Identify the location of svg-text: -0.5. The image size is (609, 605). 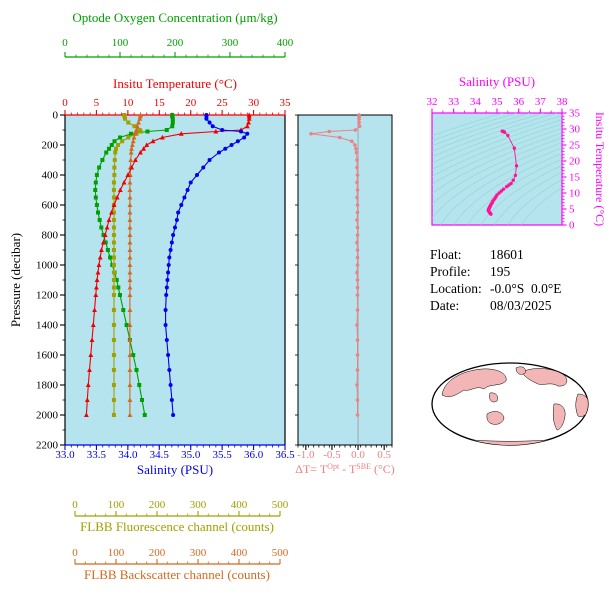
(332, 455).